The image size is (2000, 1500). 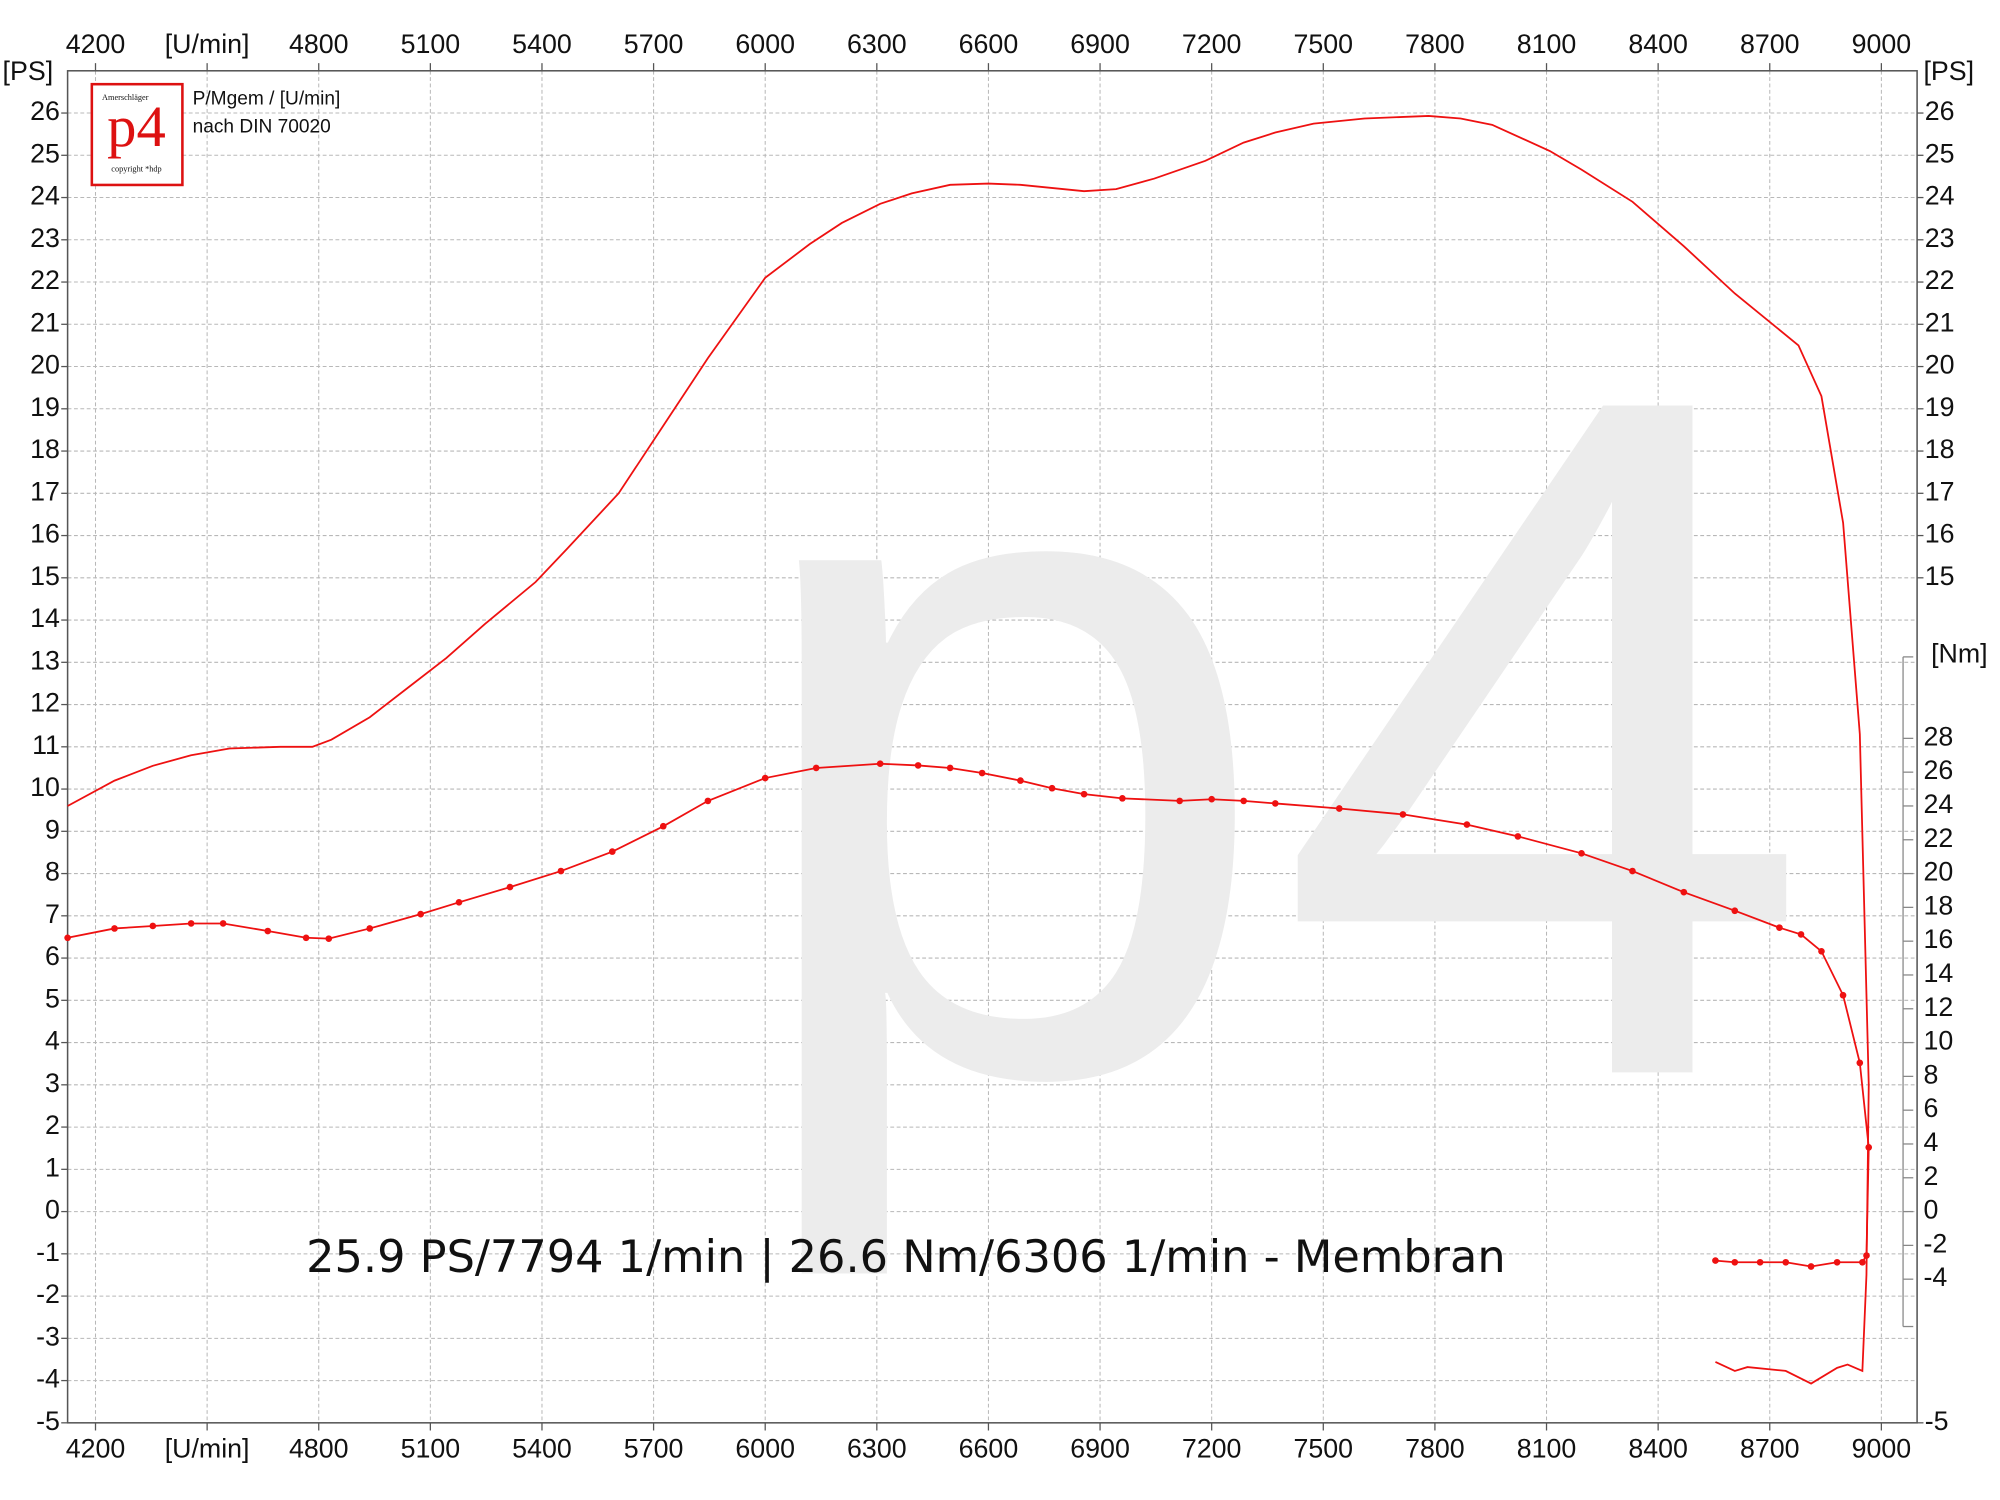 What do you see at coordinates (1940, 238) in the screenshot?
I see `y-tick-label-right: 23` at bounding box center [1940, 238].